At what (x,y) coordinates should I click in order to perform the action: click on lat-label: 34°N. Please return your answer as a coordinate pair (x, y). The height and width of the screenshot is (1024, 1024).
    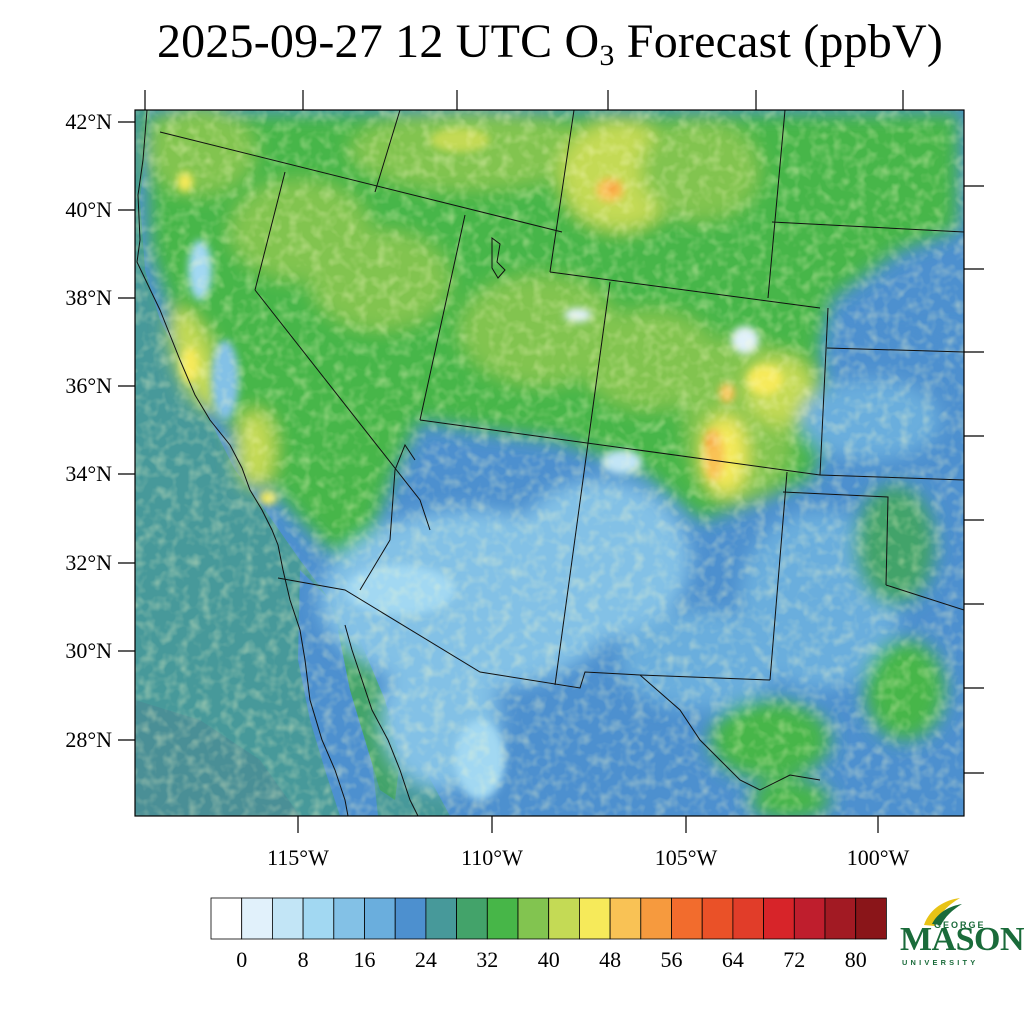
    Looking at the image, I should click on (88, 473).